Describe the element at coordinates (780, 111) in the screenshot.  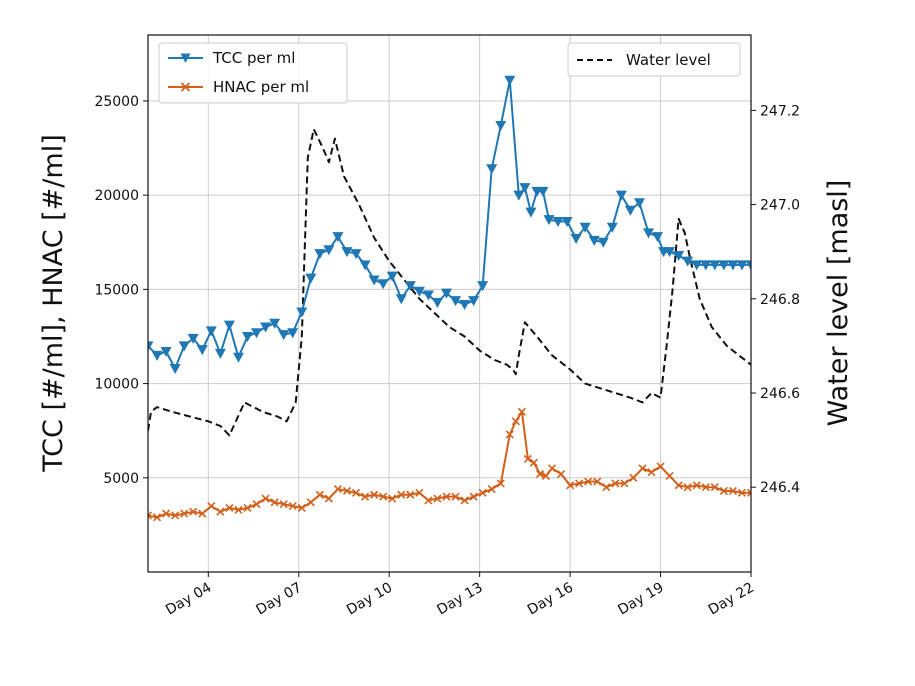
I see `y2-tick-label: 247.2` at that location.